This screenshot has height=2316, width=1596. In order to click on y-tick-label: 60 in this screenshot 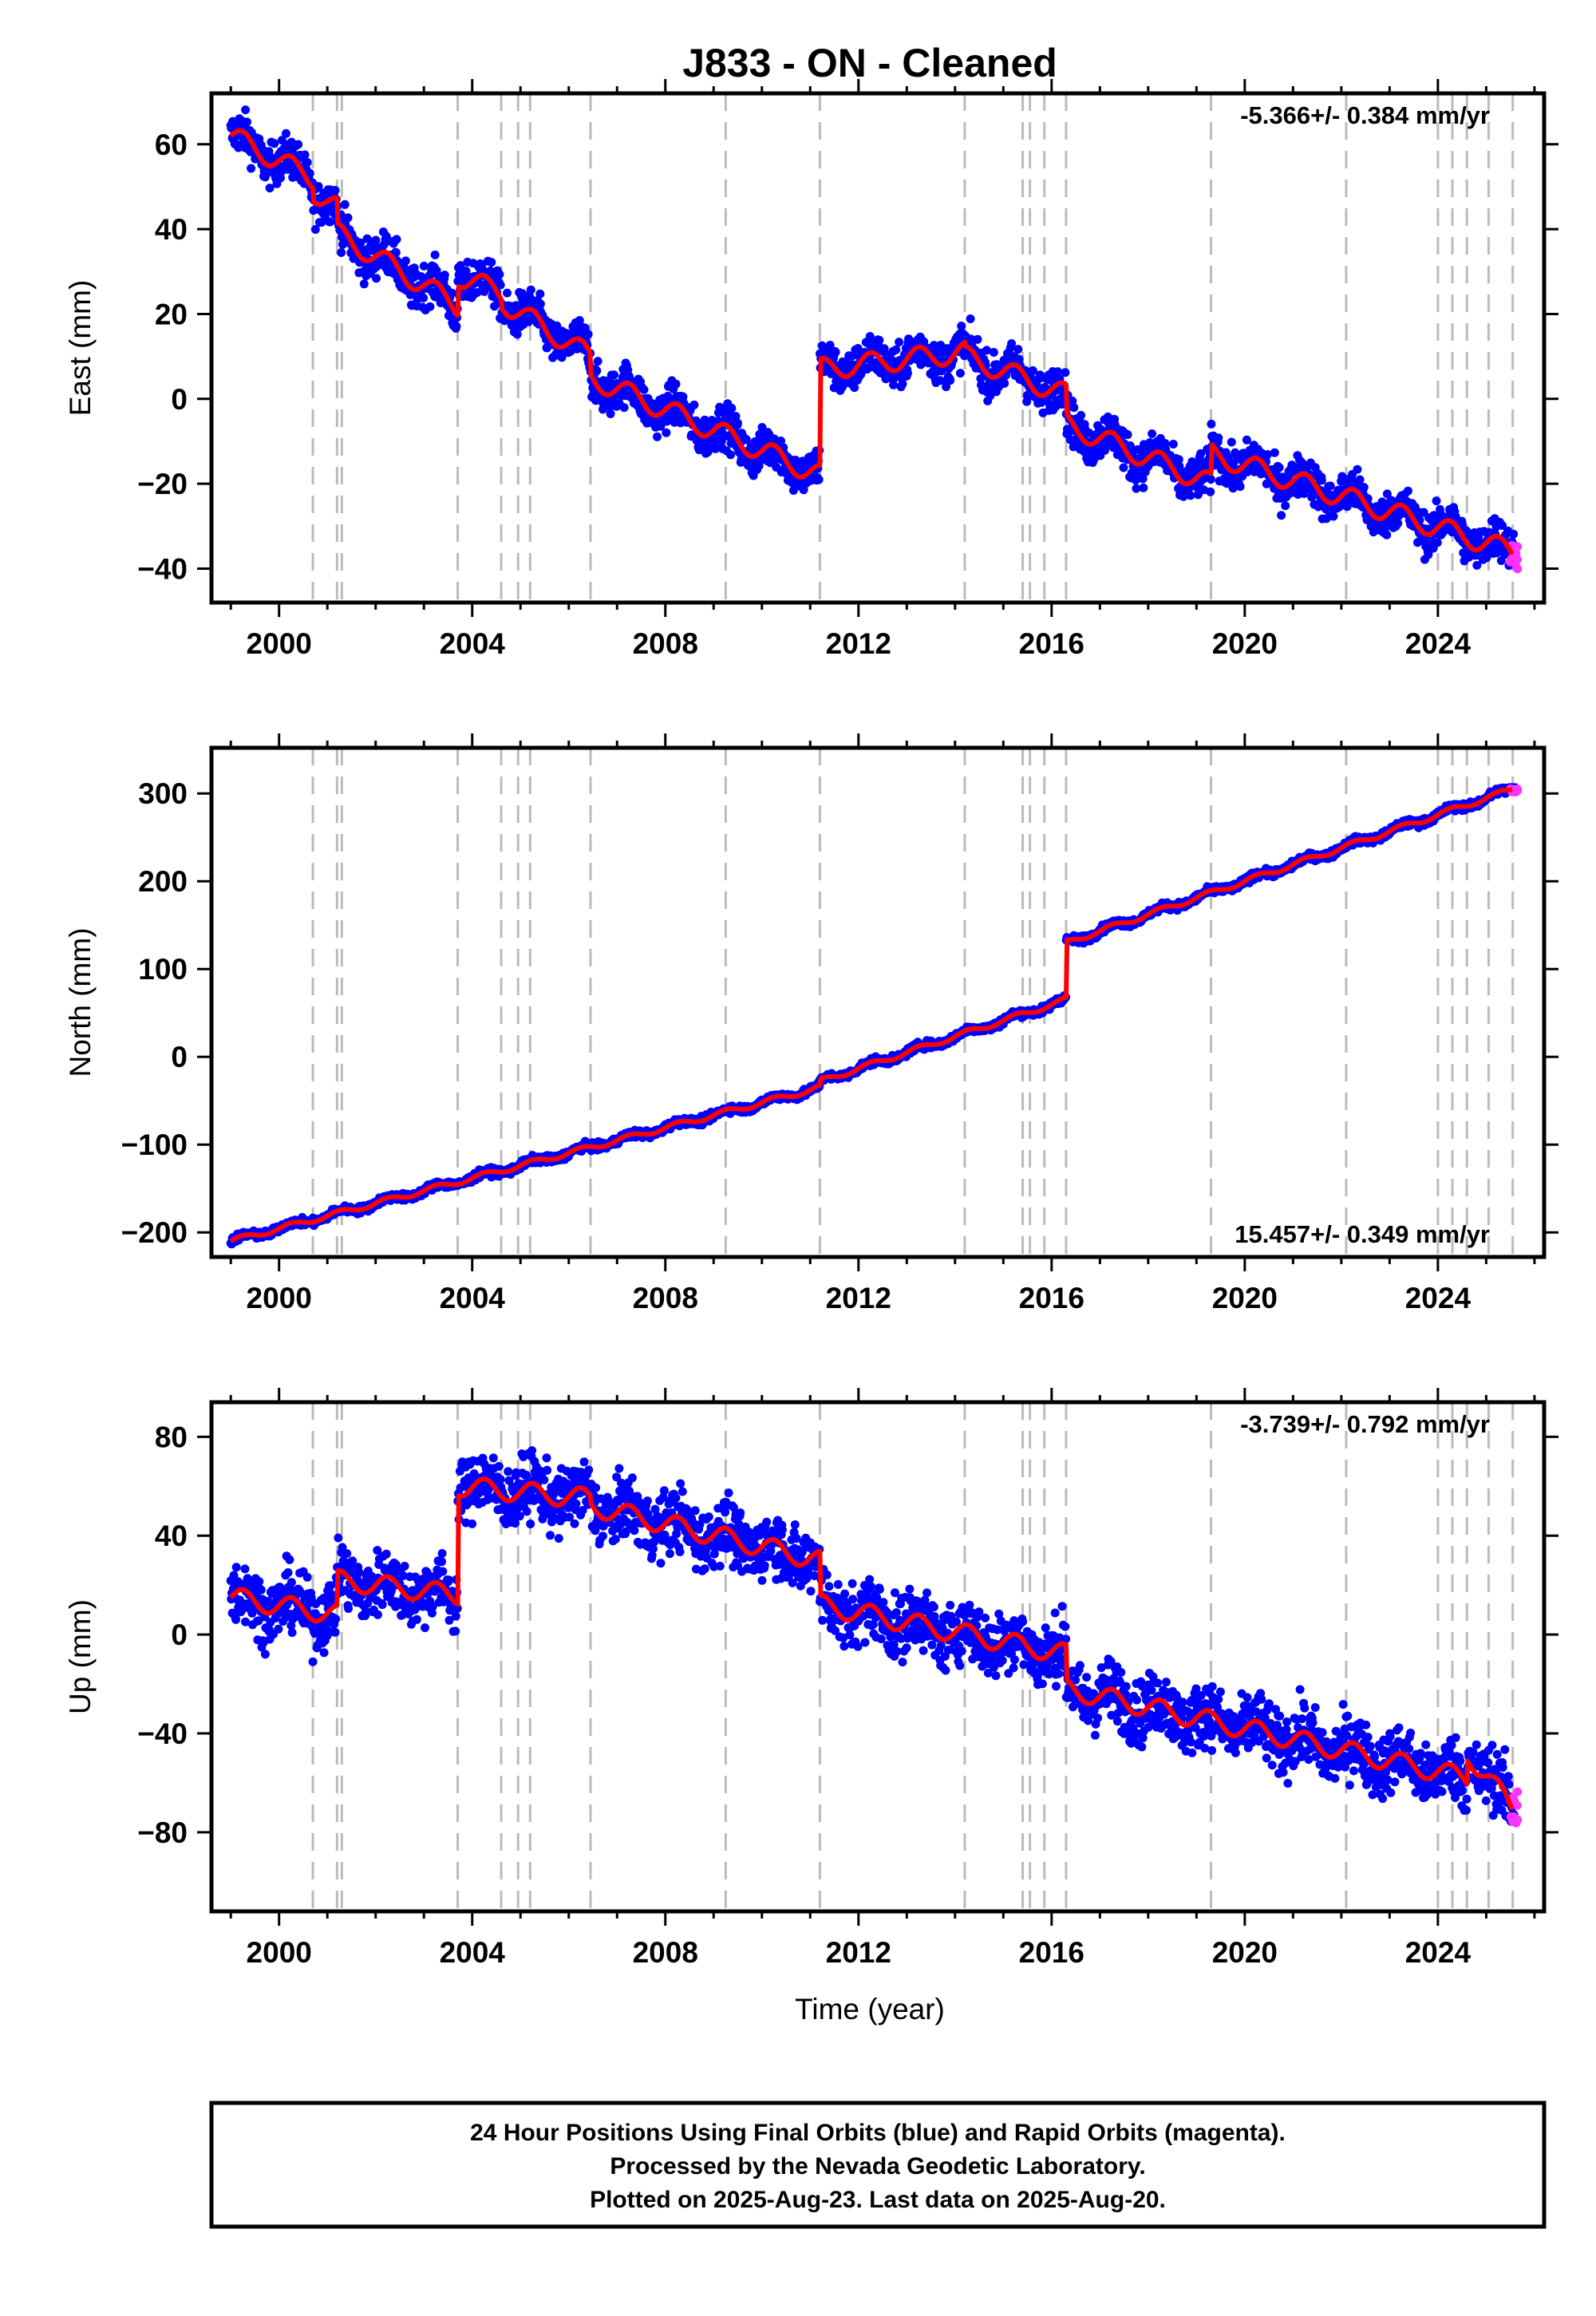, I will do `click(171, 144)`.